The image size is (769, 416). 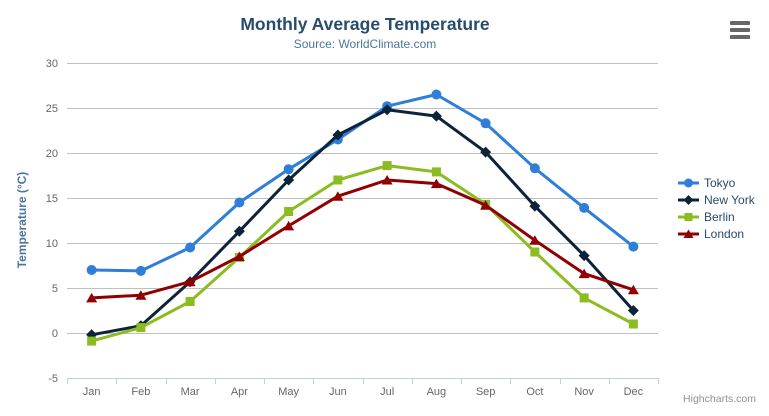 I want to click on x-axis-tick-label: Oct, so click(x=534, y=392).